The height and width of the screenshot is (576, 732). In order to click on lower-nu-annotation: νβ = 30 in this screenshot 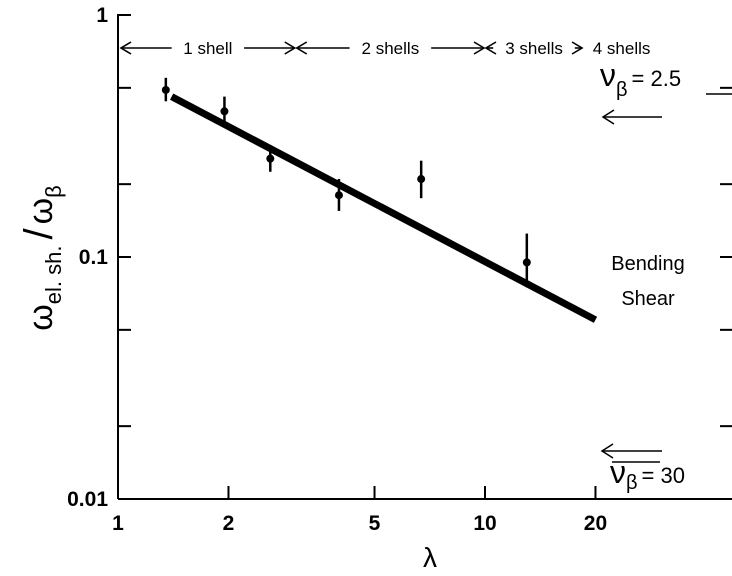, I will do `click(642, 468)`.